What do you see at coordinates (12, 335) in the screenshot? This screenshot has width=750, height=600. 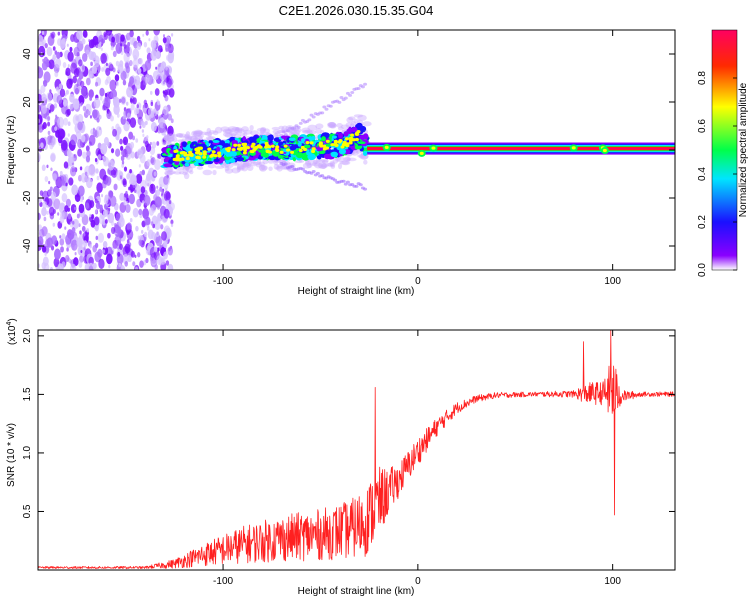 I see `snr-y-scale-base: (x10` at bounding box center [12, 335].